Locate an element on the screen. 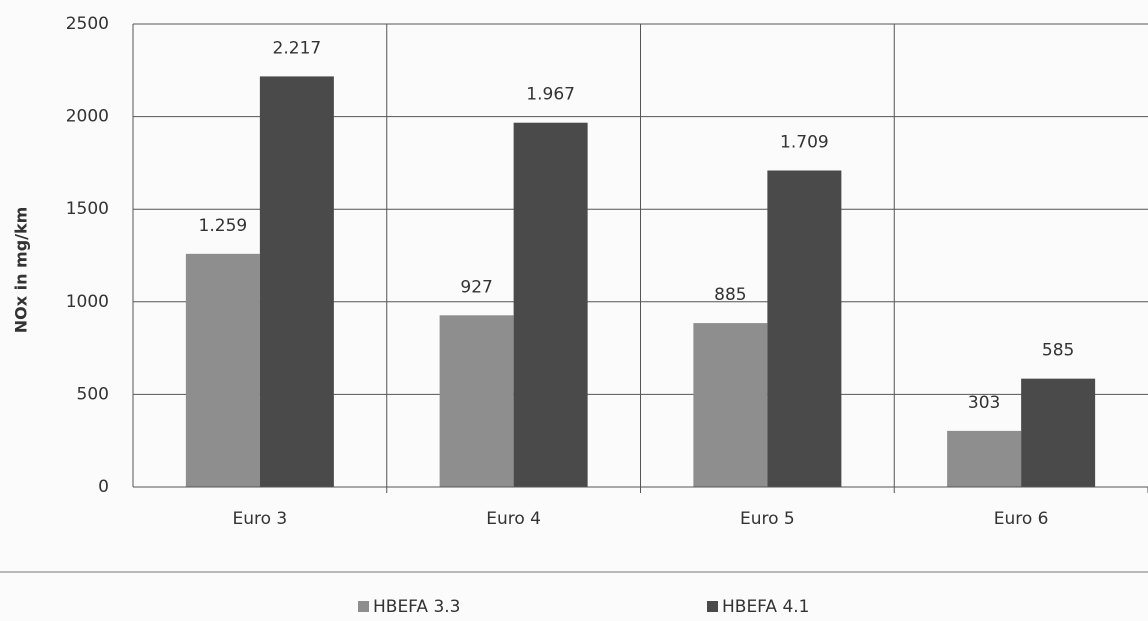  value-label: 927 is located at coordinates (476, 287).